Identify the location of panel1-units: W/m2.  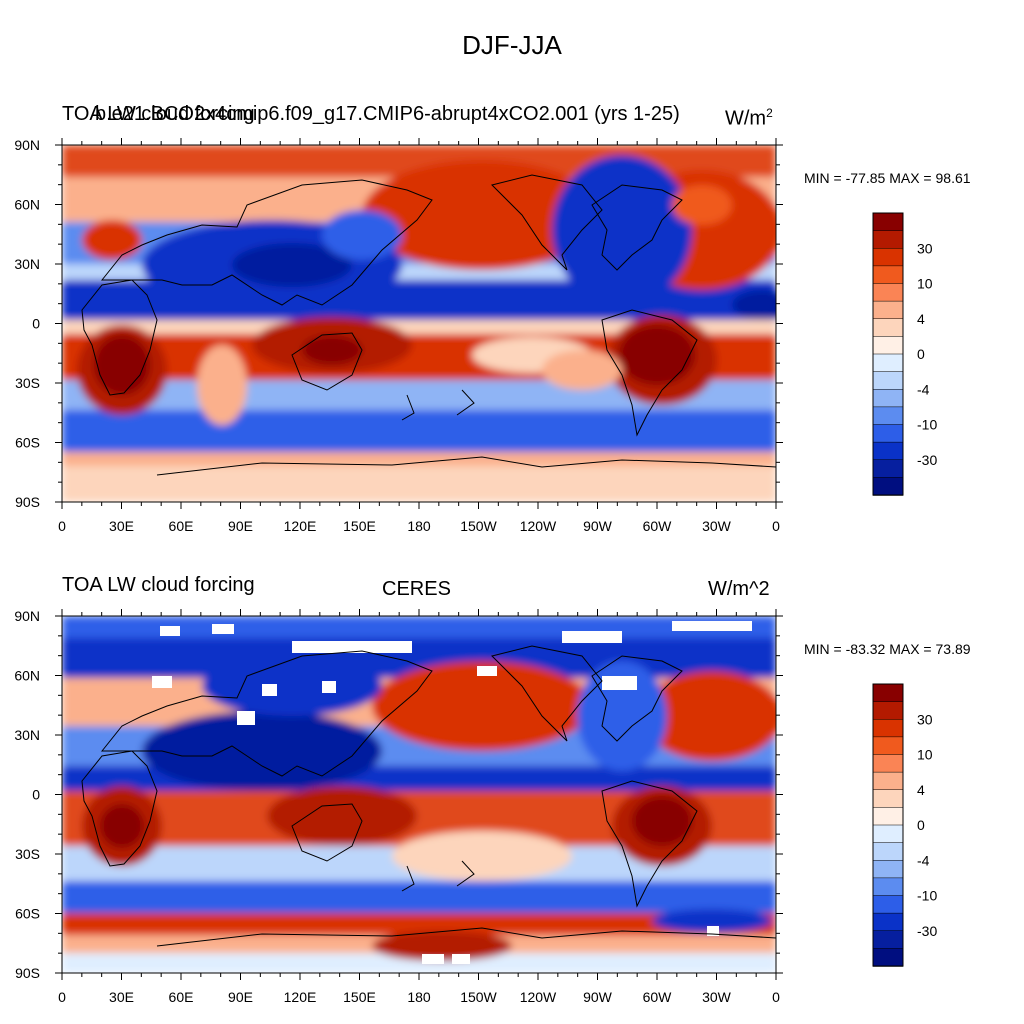
(749, 118).